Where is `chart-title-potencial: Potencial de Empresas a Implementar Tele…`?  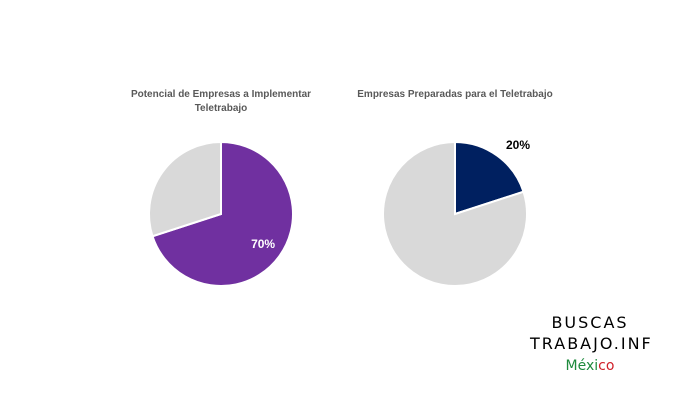 chart-title-potencial: Potencial de Empresas a Implementar Tele… is located at coordinates (221, 101).